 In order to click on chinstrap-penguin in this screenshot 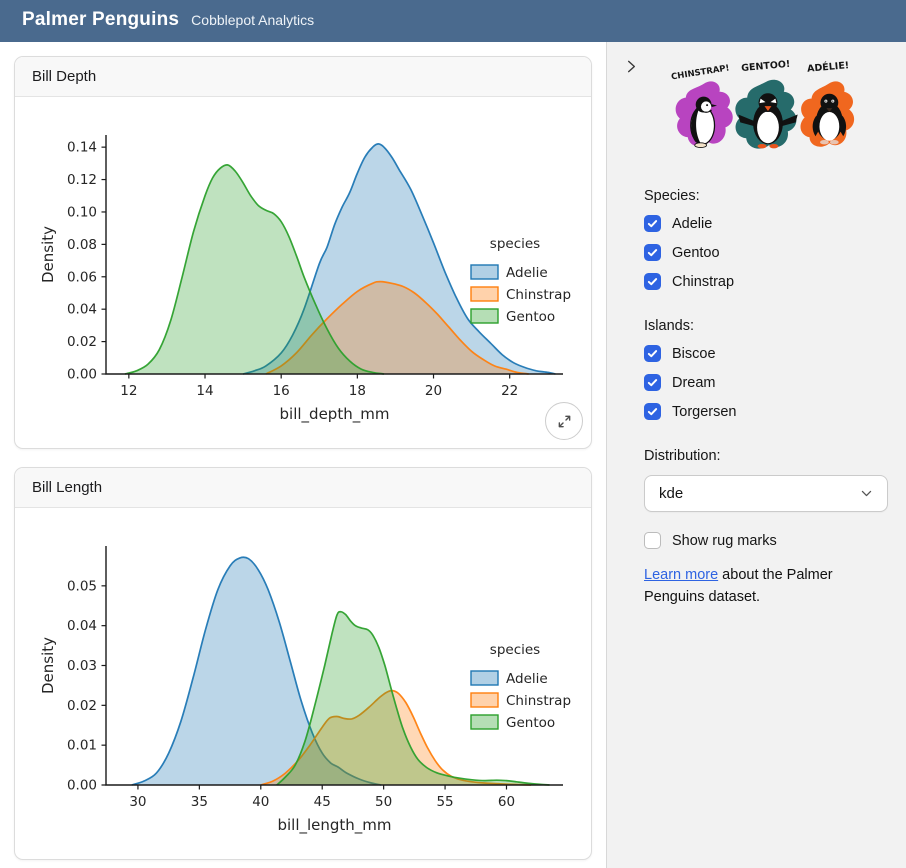, I will do `click(703, 122)`.